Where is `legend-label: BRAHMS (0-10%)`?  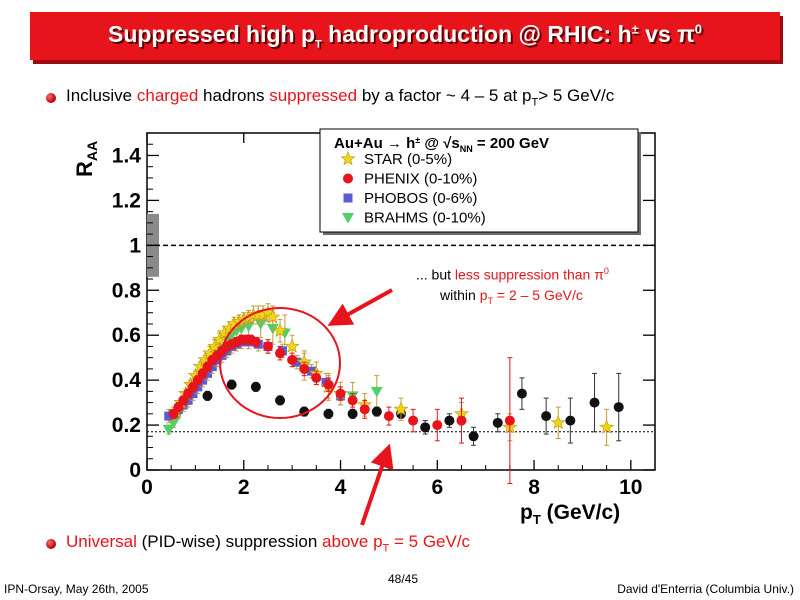 legend-label: BRAHMS (0-10%) is located at coordinates (425, 218).